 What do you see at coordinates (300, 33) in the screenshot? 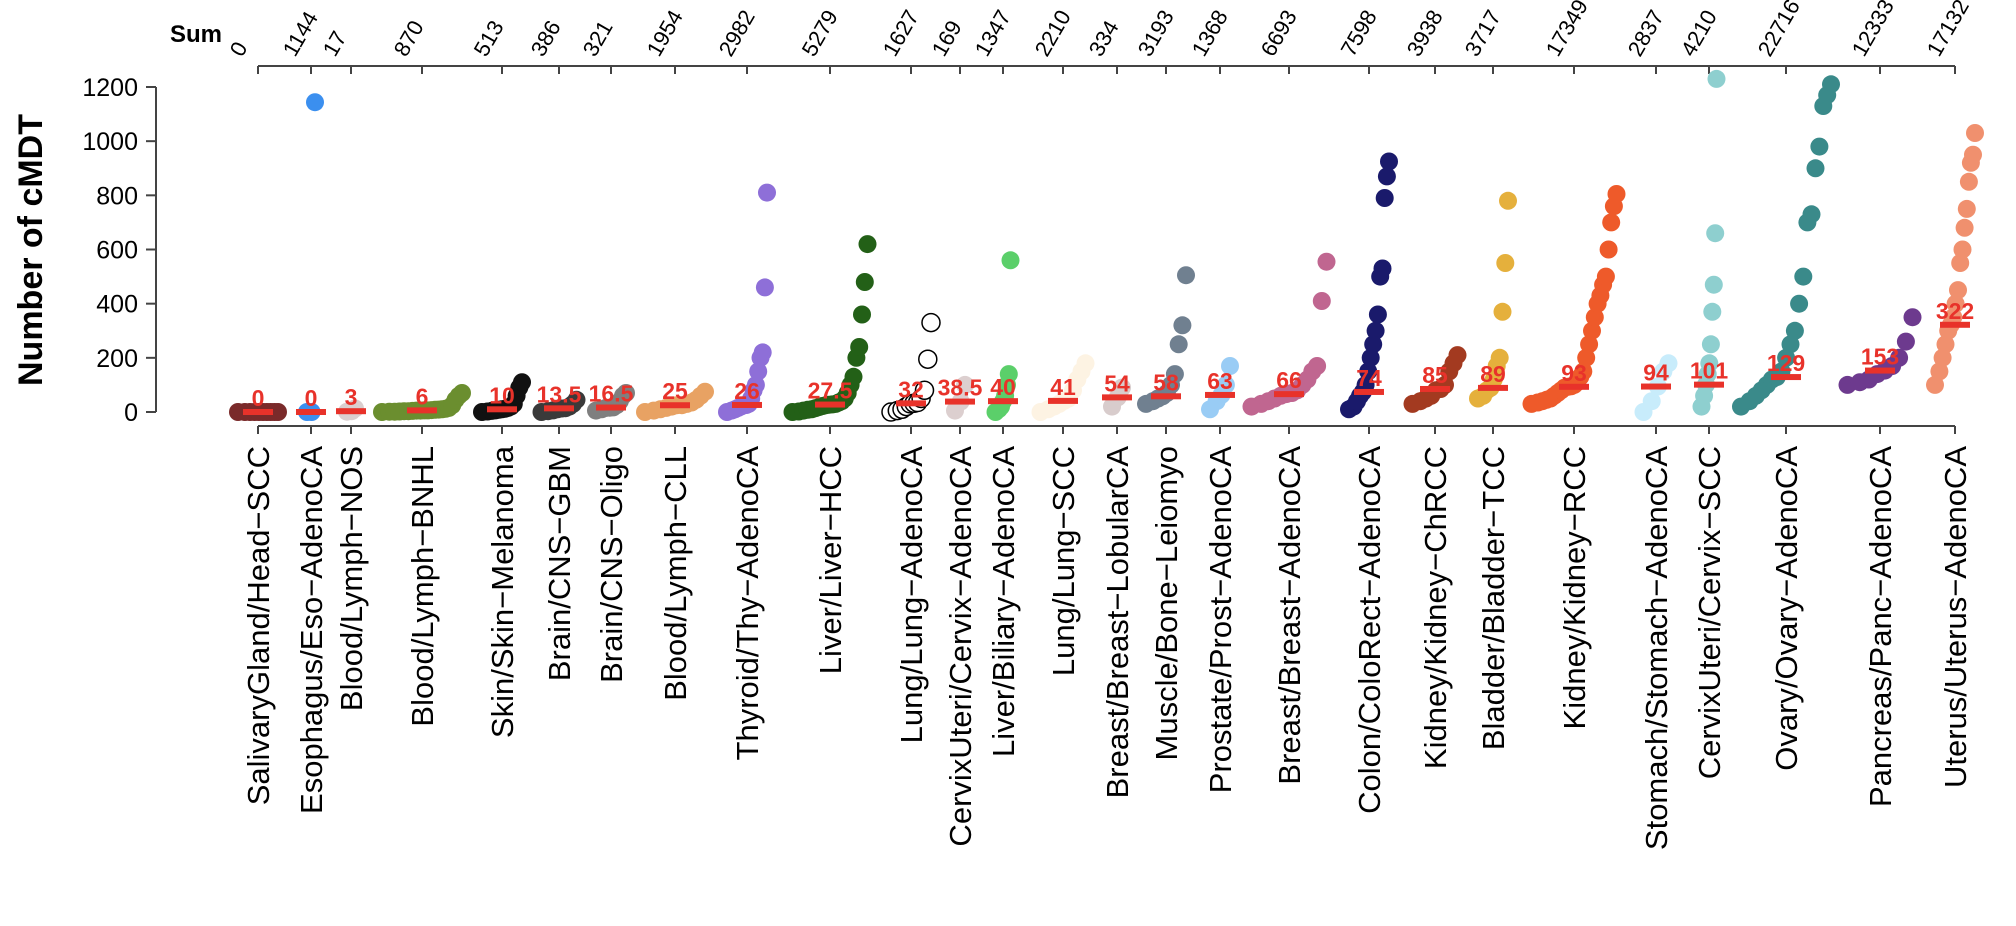
I see `sum-label: 1144` at bounding box center [300, 33].